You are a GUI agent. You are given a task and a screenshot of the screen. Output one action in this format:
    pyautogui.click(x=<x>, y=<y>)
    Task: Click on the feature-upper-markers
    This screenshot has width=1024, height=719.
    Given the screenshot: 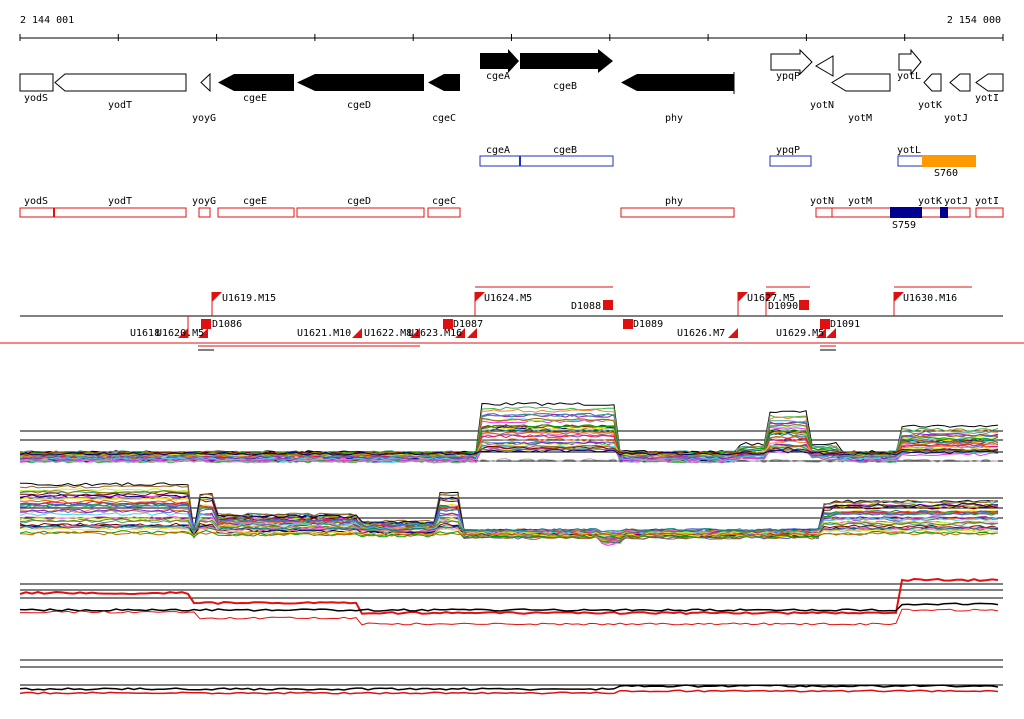 What is the action you would take?
    pyautogui.click(x=557, y=304)
    